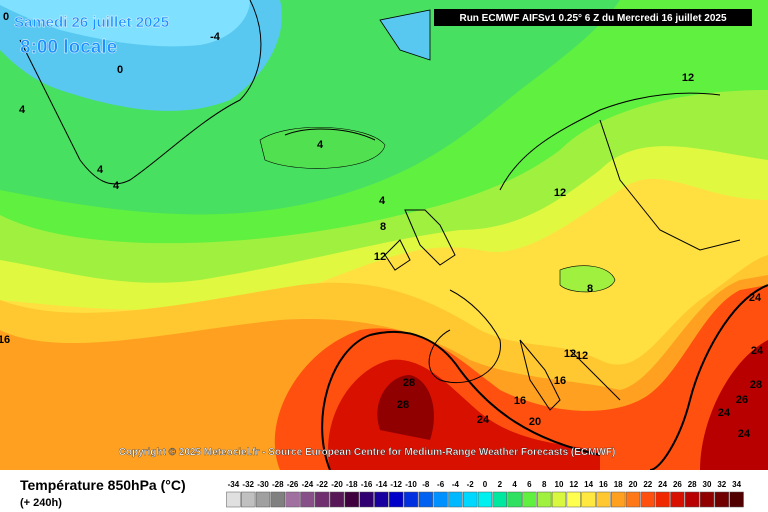 The height and width of the screenshot is (512, 768). Describe the element at coordinates (91, 22) in the screenshot. I see `forecast-date: Samedi 26 juillet 2025` at that location.